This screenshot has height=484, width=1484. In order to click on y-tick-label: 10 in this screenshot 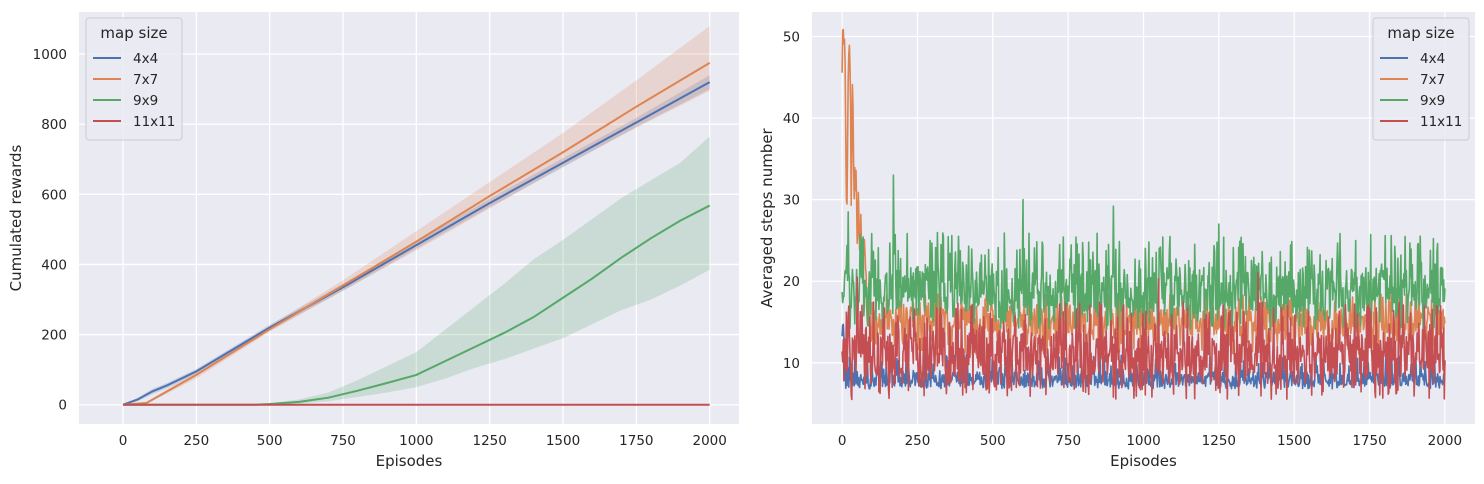, I will do `click(791, 364)`.